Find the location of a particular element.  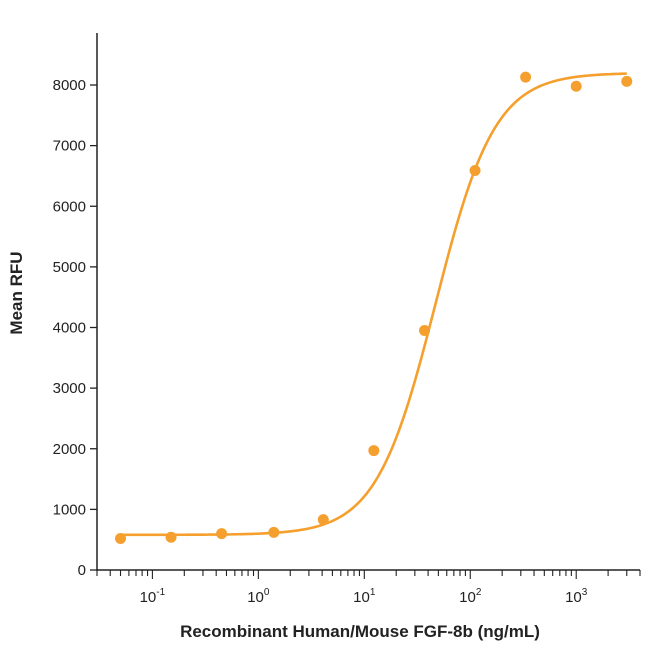

y-tick-label: 1000 is located at coordinates (69, 509).